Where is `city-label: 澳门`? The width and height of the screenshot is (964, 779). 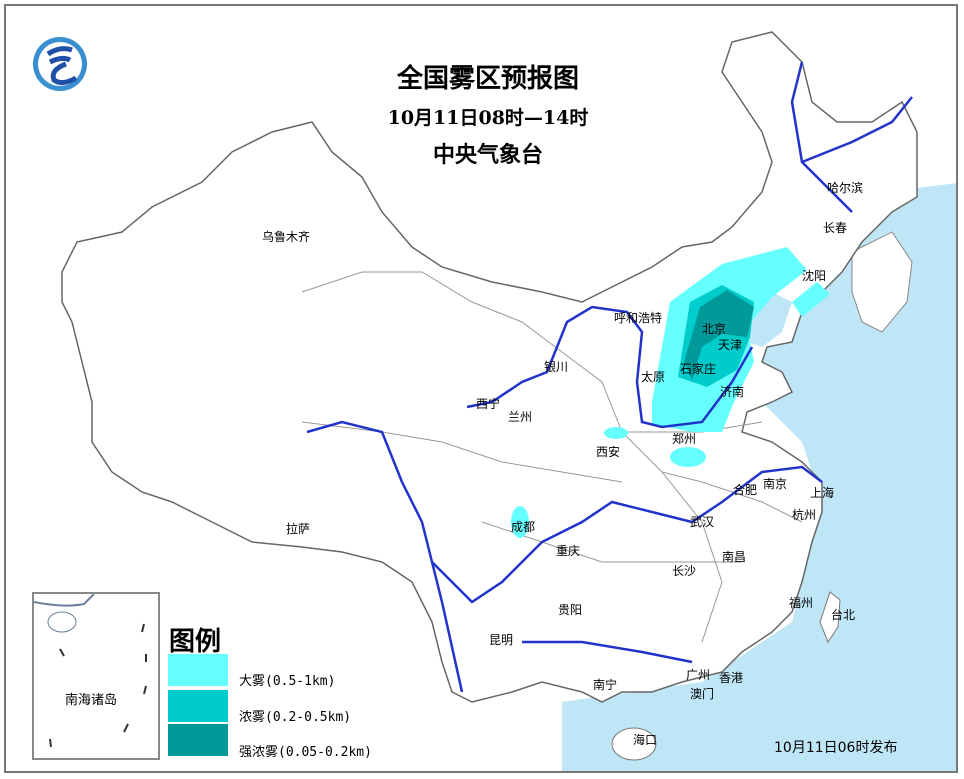 city-label: 澳门 is located at coordinates (702, 694).